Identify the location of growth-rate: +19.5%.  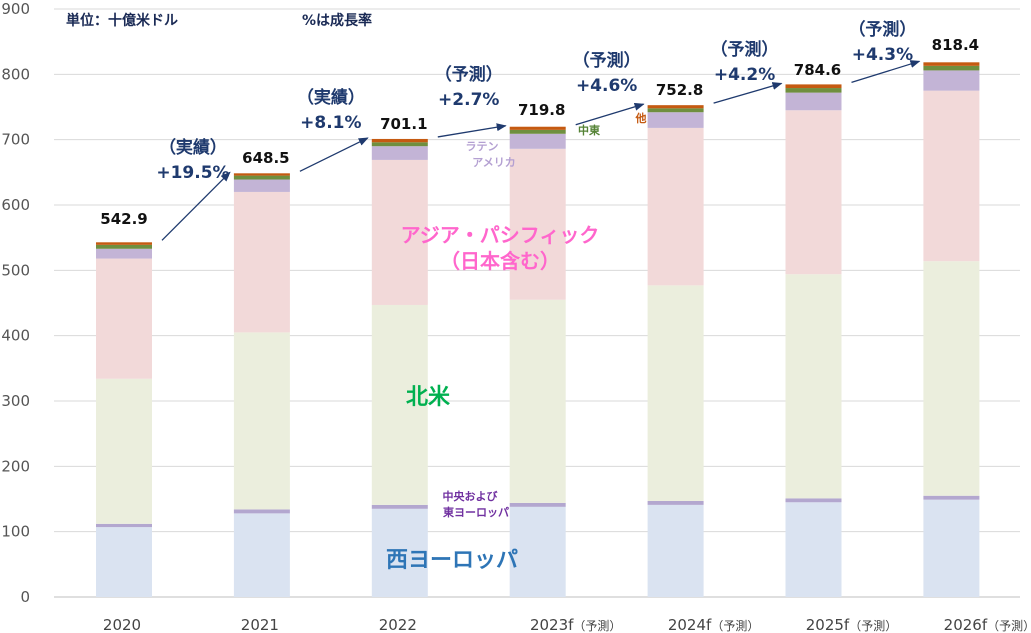
(192, 173).